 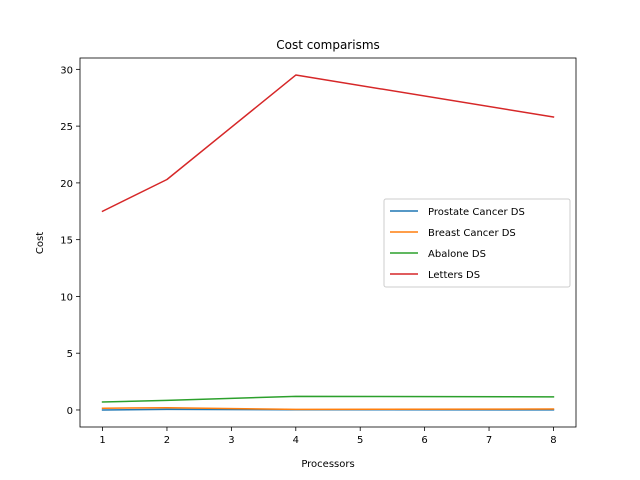 What do you see at coordinates (327, 464) in the screenshot?
I see `x-axis-label: Processors` at bounding box center [327, 464].